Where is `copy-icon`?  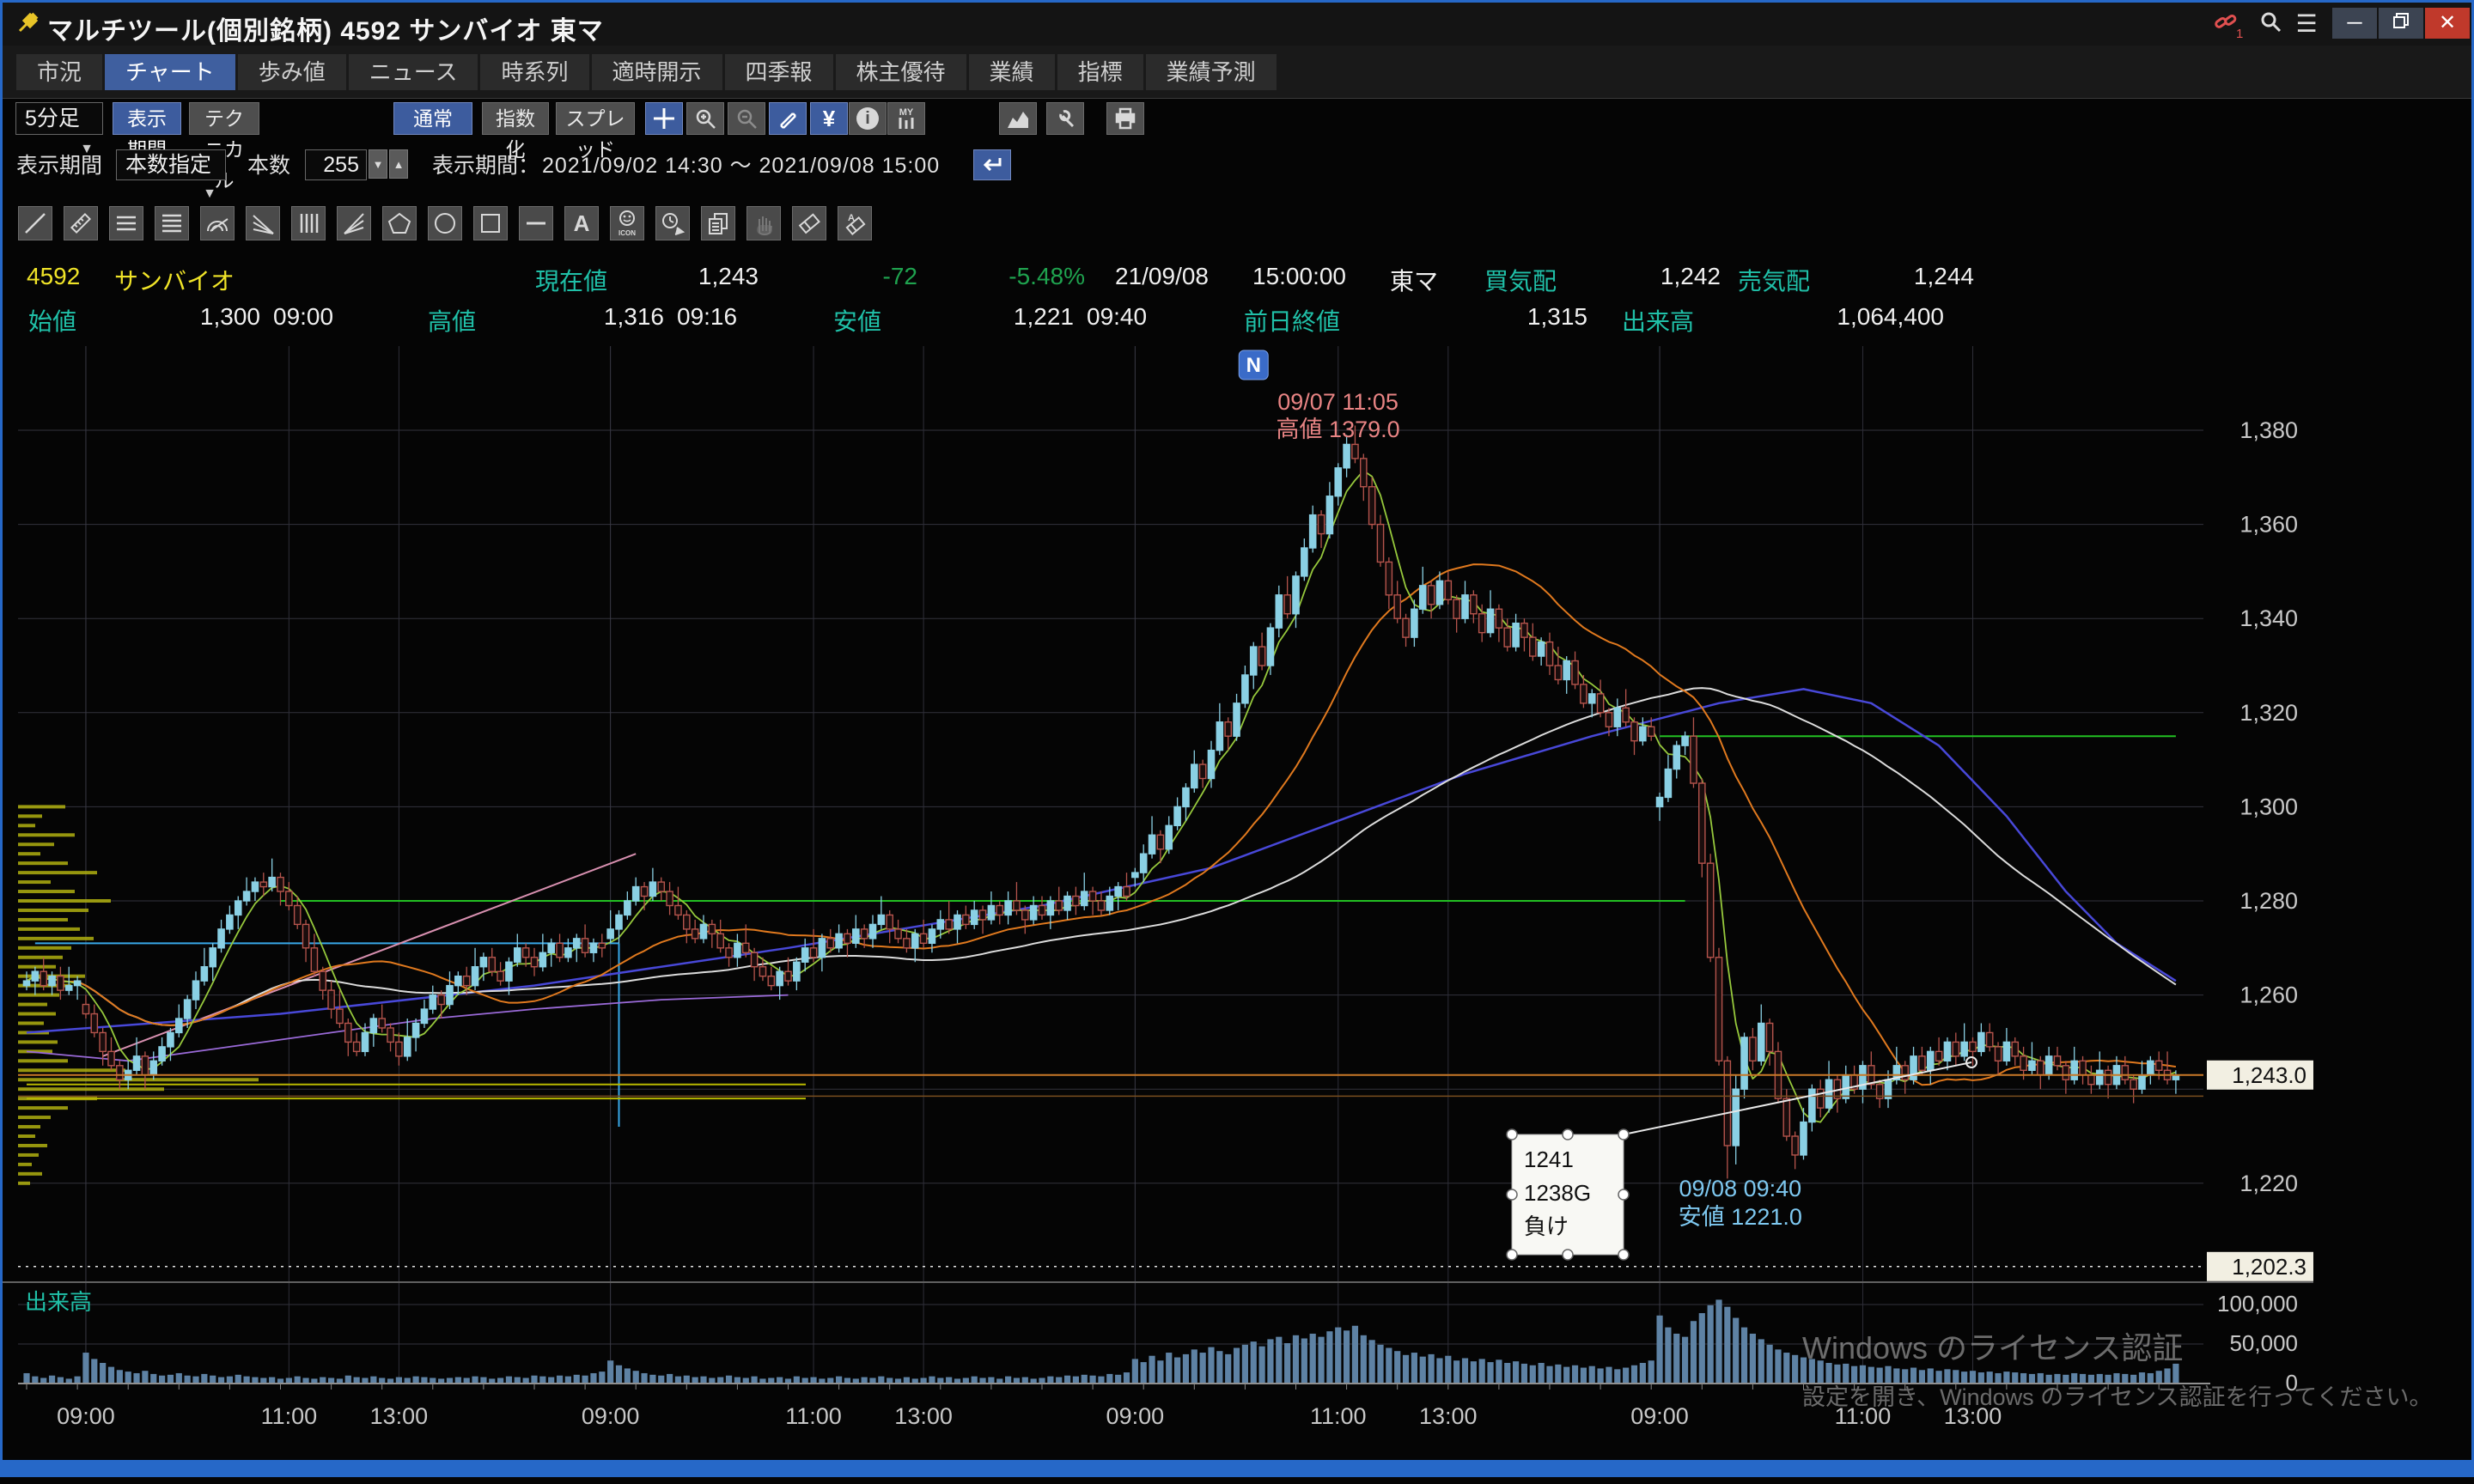 copy-icon is located at coordinates (718, 223).